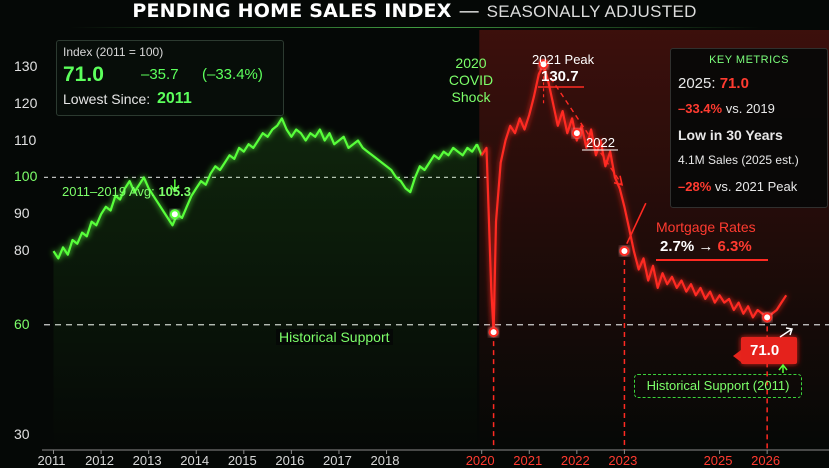 The height and width of the screenshot is (468, 829). I want to click on metric-2025: 2025: 71.0, so click(713, 83).